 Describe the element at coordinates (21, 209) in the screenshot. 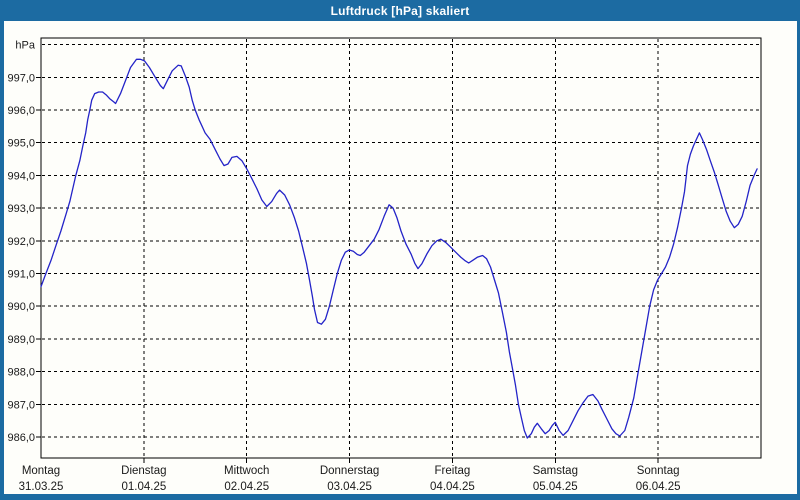

I see `y-tick-label: 993,0` at that location.